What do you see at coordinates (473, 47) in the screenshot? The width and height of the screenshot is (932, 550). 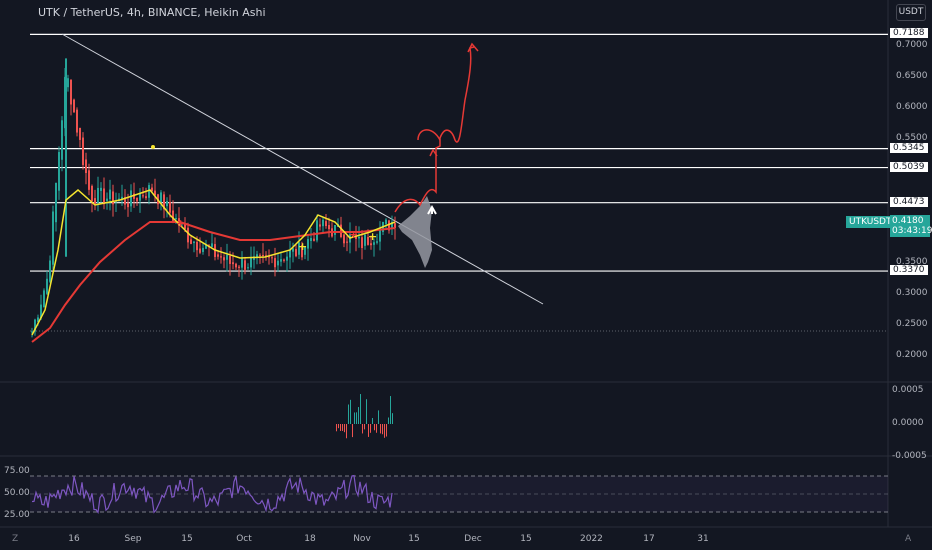 I see `forecast-arrow-head` at bounding box center [473, 47].